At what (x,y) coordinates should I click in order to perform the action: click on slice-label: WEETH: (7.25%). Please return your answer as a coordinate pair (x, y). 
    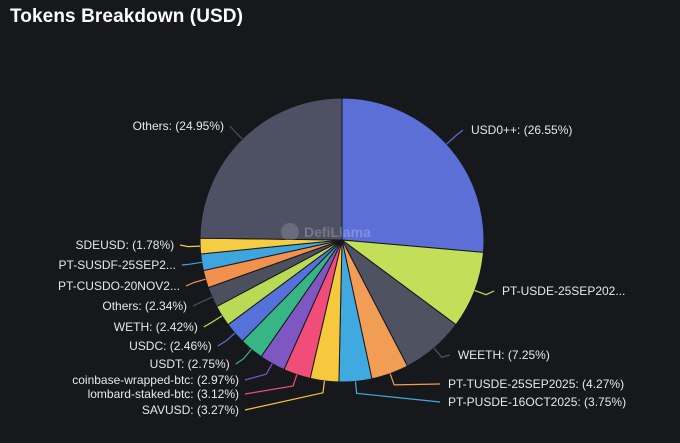
    Looking at the image, I should click on (504, 355).